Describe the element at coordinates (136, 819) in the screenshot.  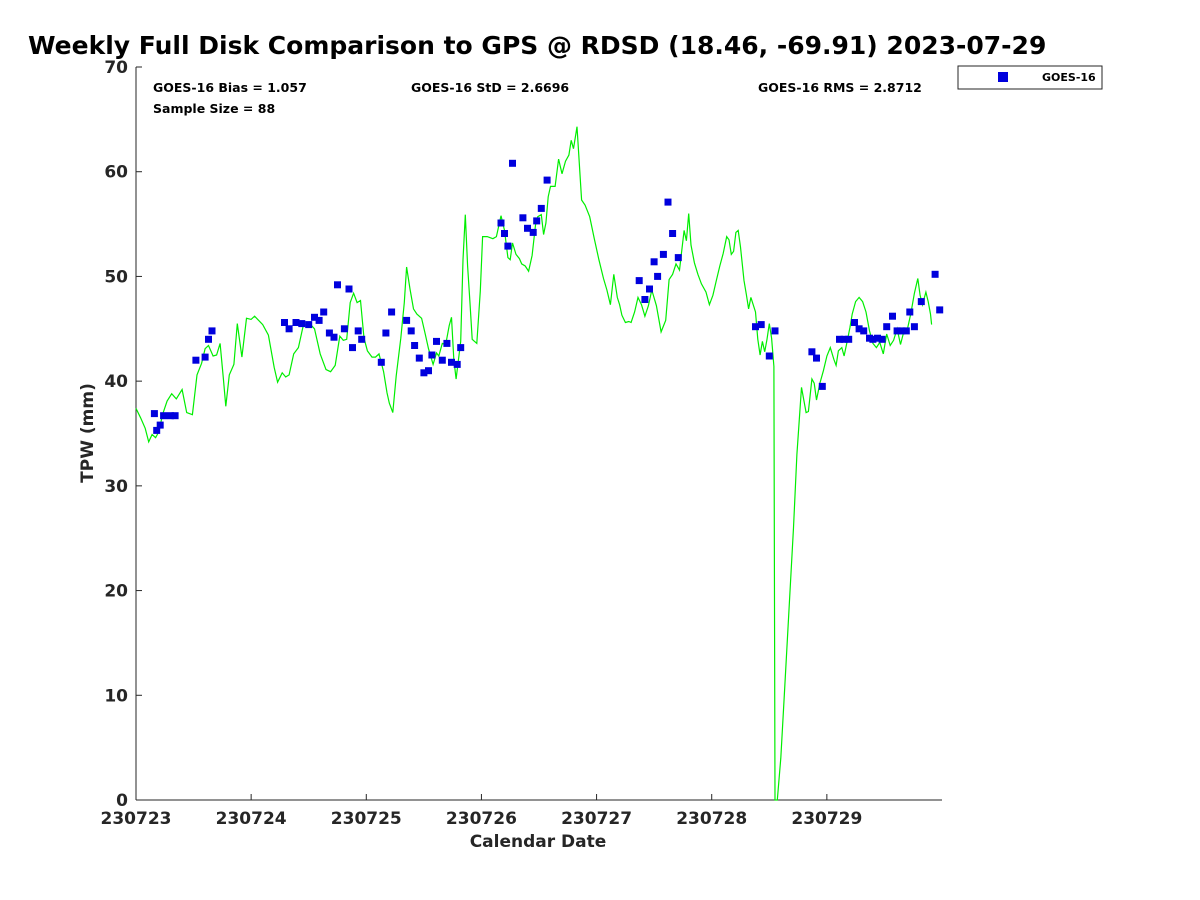
I see `x-tick-label: 230723` at that location.